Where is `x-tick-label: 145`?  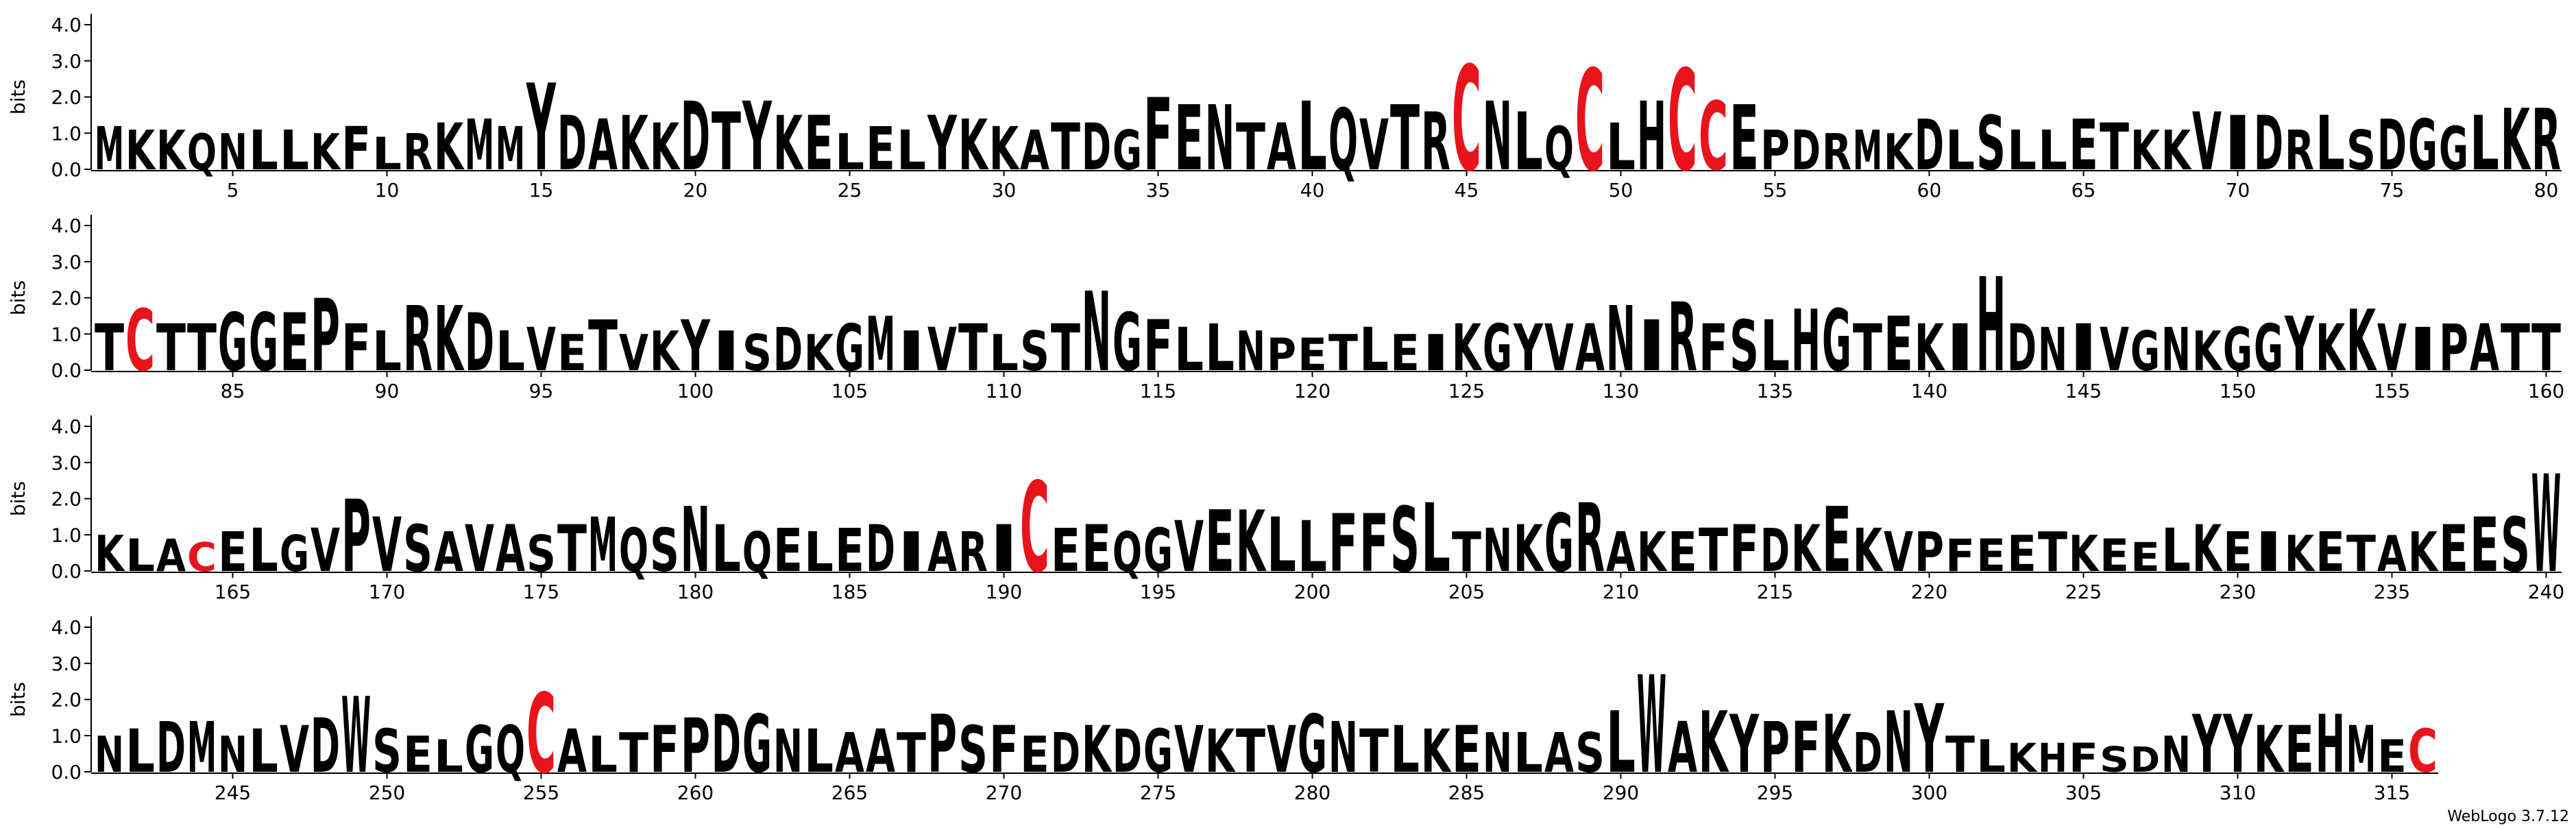
x-tick-label: 145 is located at coordinates (2083, 391).